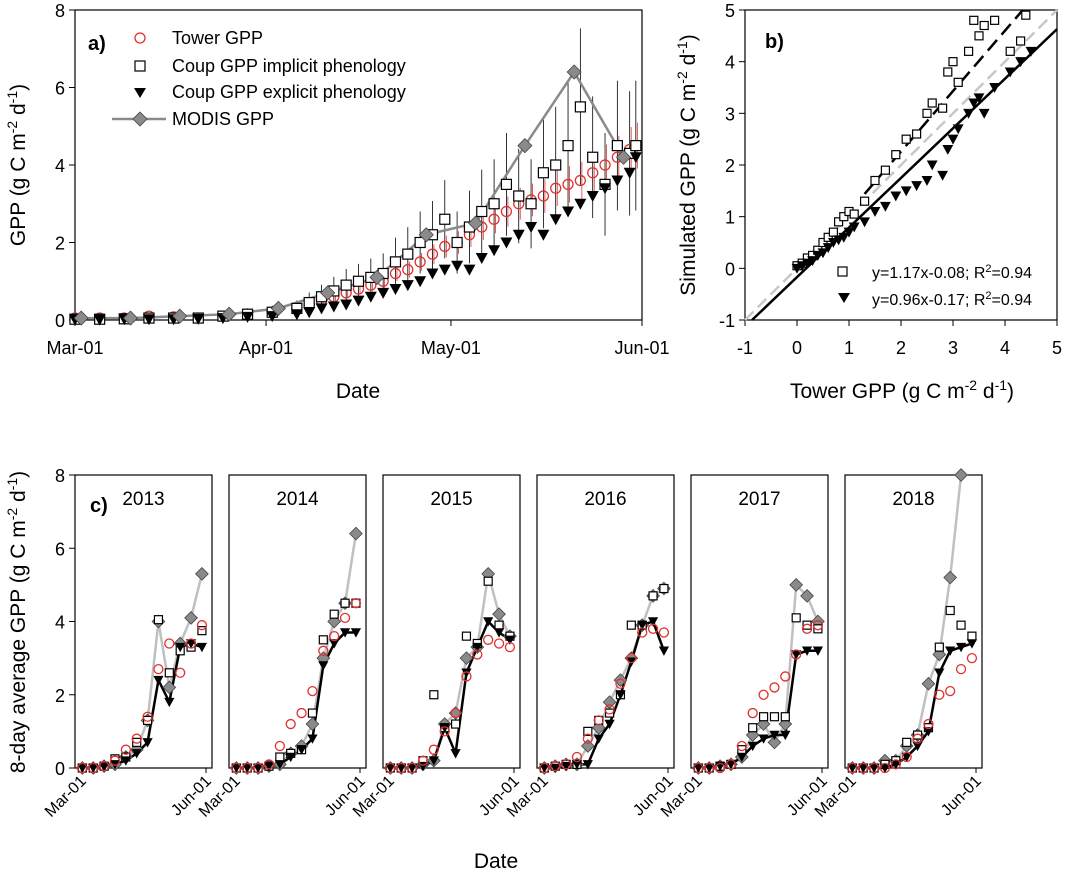  What do you see at coordinates (143, 499) in the screenshot?
I see `panel-c-year-label: 2013` at bounding box center [143, 499].